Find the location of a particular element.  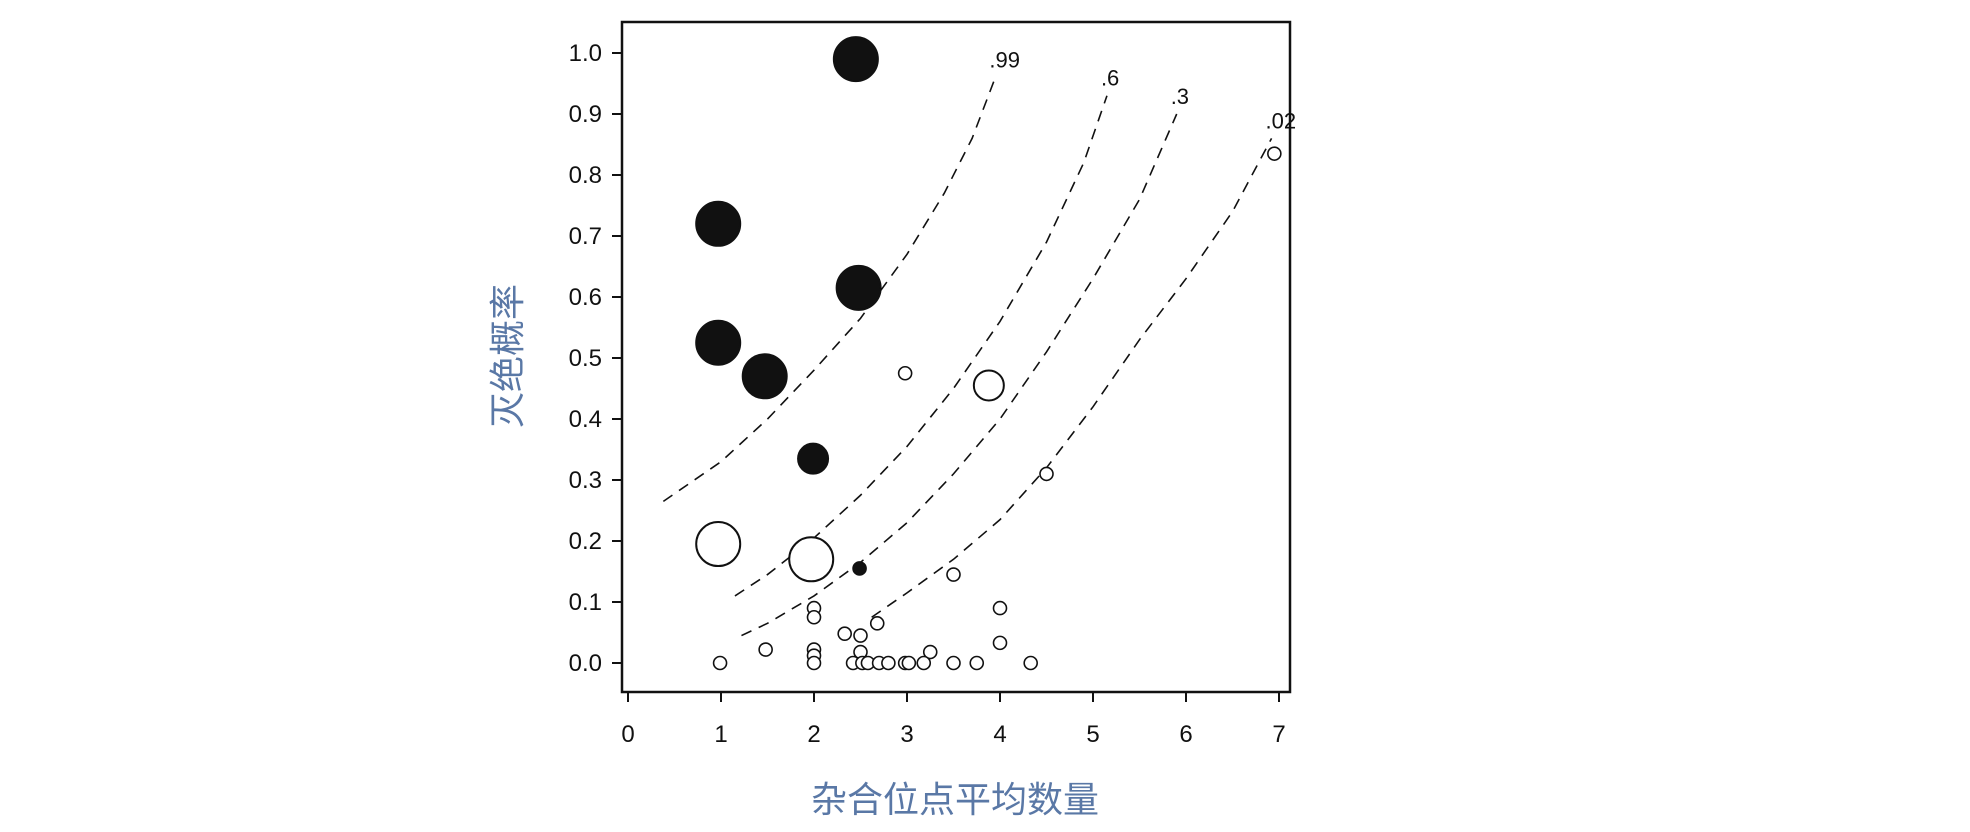

x-tick-label: 1 is located at coordinates (720, 734).